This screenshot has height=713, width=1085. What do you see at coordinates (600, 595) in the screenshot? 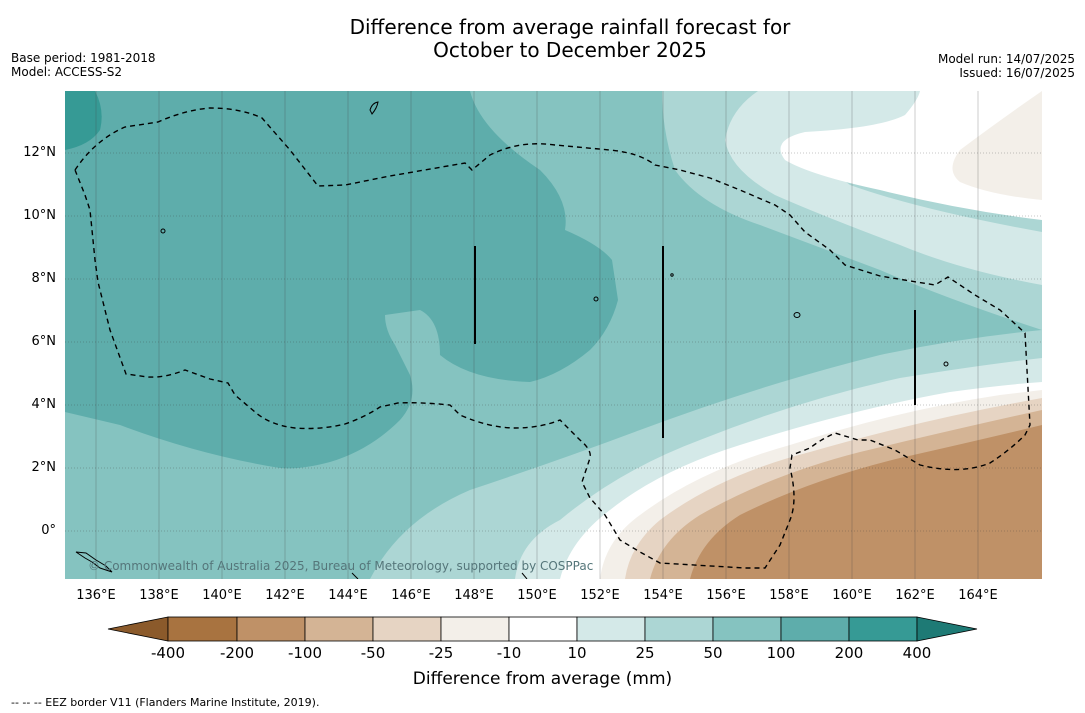
I see `lon-label: 152°E` at bounding box center [600, 595].